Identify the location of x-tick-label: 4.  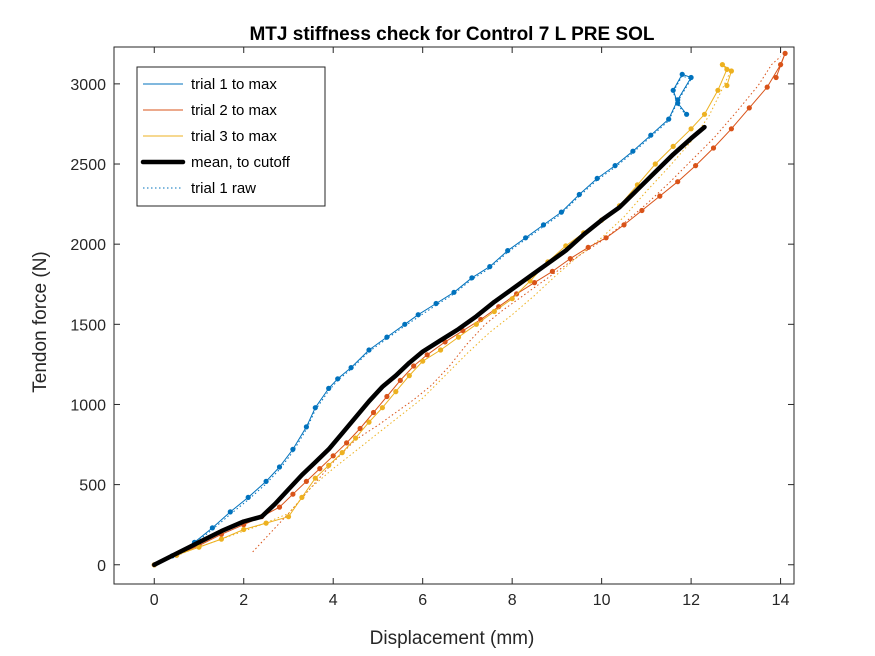
(333, 600).